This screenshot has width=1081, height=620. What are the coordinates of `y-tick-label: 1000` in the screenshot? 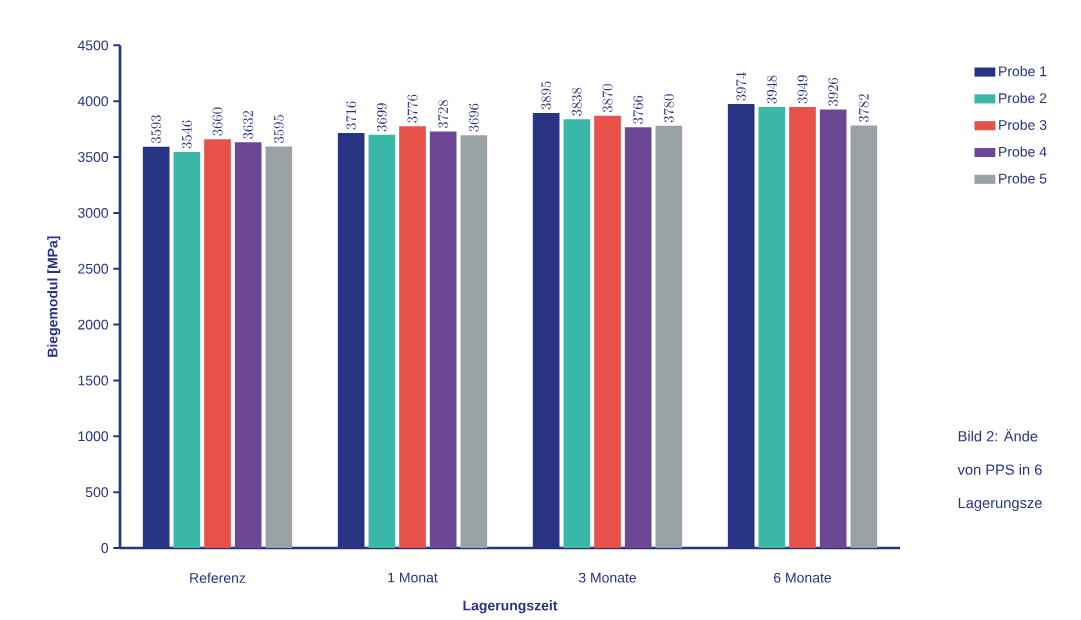 It's located at (93, 436).